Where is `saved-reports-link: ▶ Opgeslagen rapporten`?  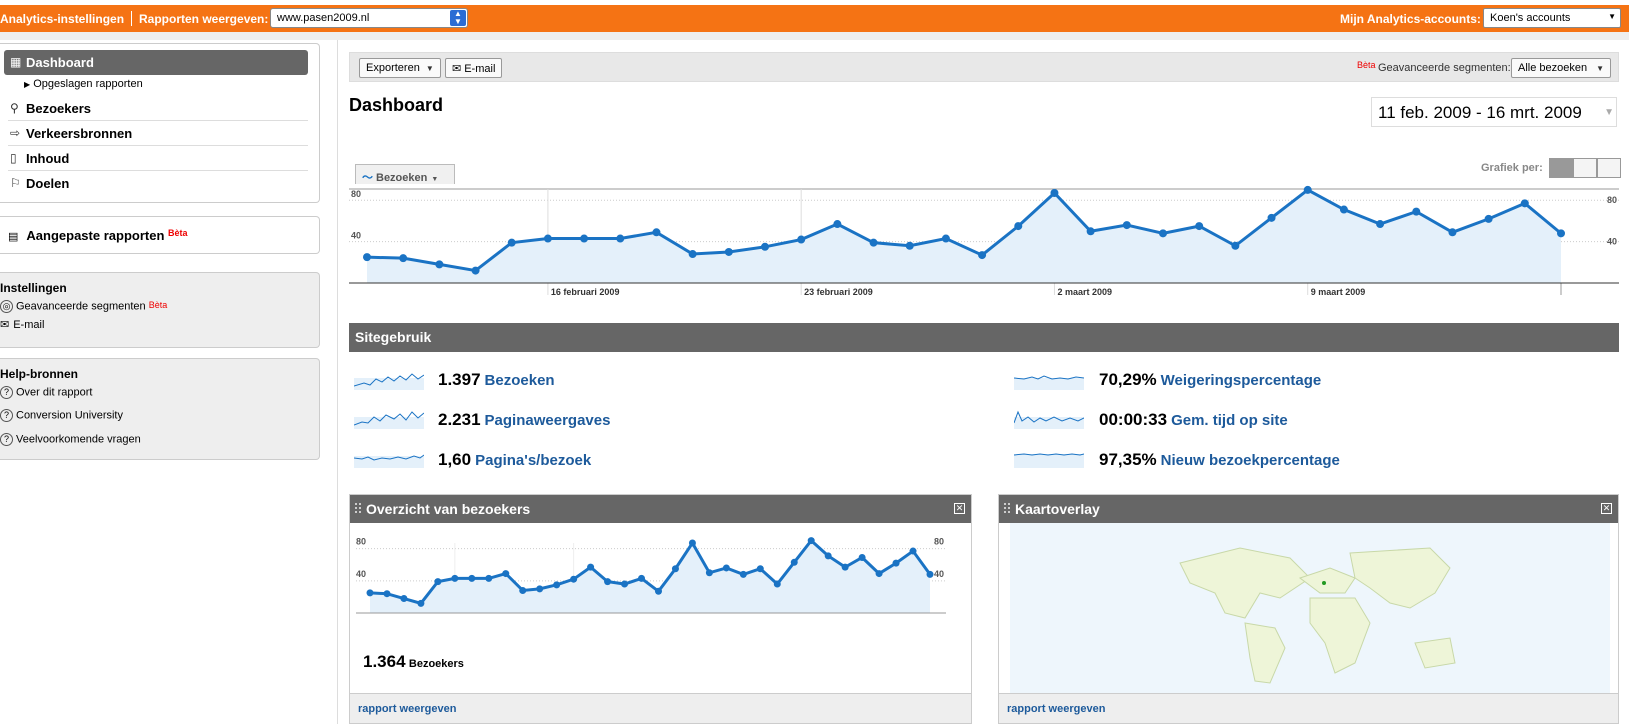
saved-reports-link: ▶ Opgeslagen rapporten is located at coordinates (83, 84).